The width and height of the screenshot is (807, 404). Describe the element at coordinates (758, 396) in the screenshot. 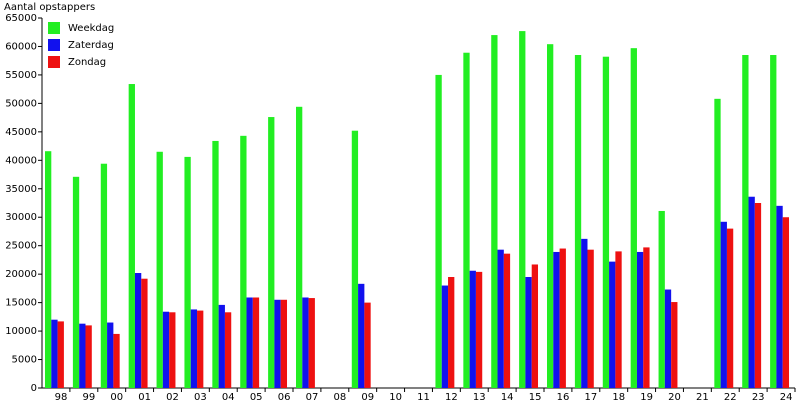

I see `x-tick-label: 23` at that location.